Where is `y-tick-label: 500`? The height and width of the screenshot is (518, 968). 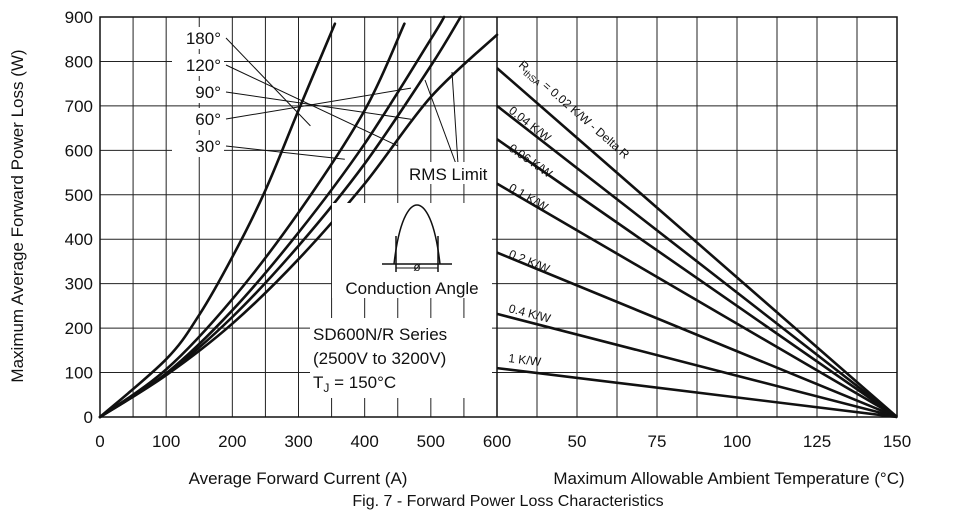 y-tick-label: 500 is located at coordinates (79, 195).